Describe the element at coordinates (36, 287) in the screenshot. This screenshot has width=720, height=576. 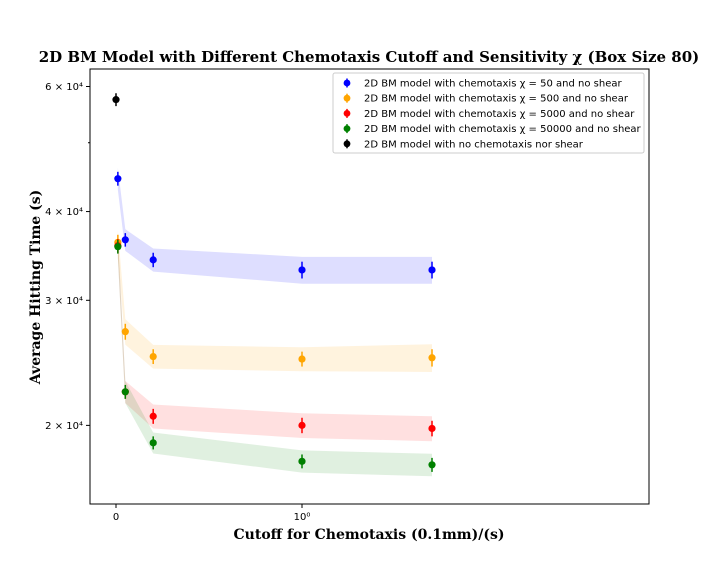
I see `y-axis-label: Average Hitting Time (s)` at that location.